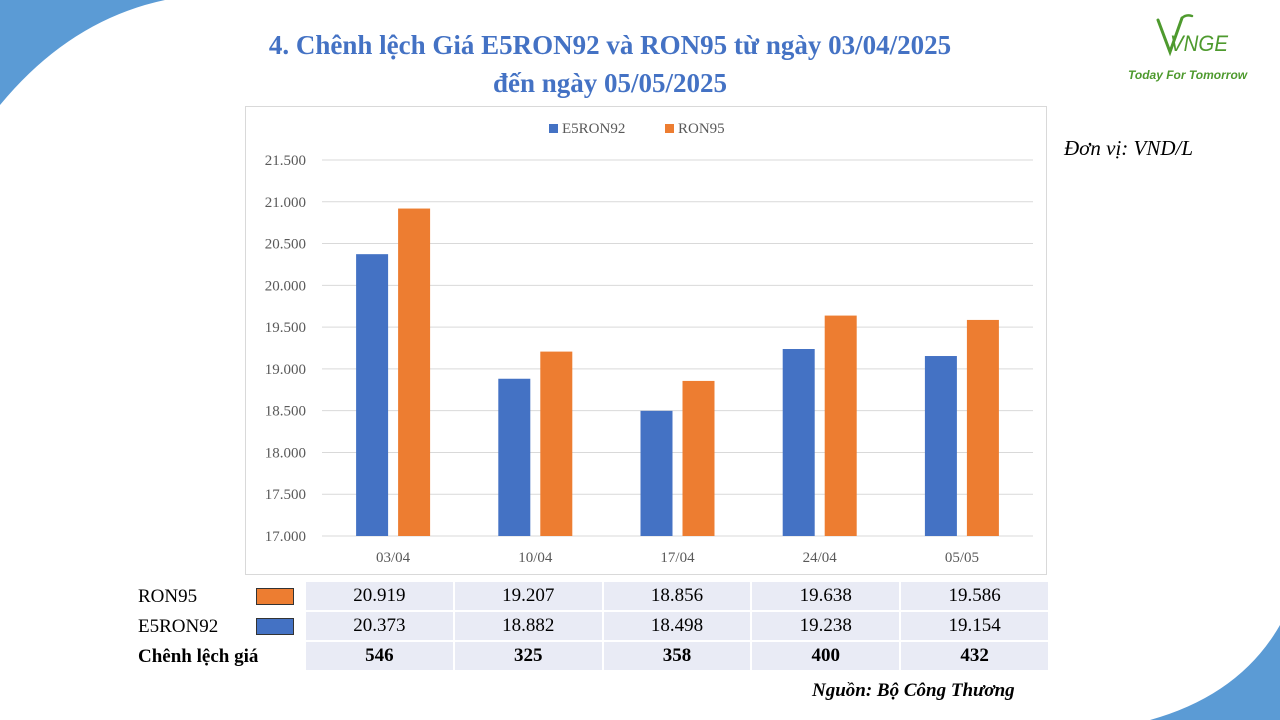  I want to click on bottom-right-corner-decoration, so click(1215, 672).